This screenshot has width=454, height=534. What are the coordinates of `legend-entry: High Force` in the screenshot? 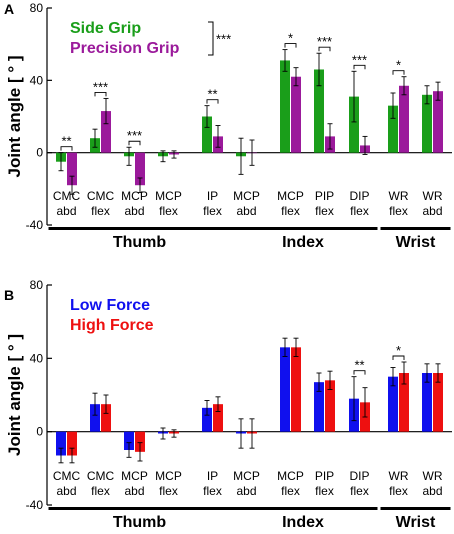 It's located at (112, 325).